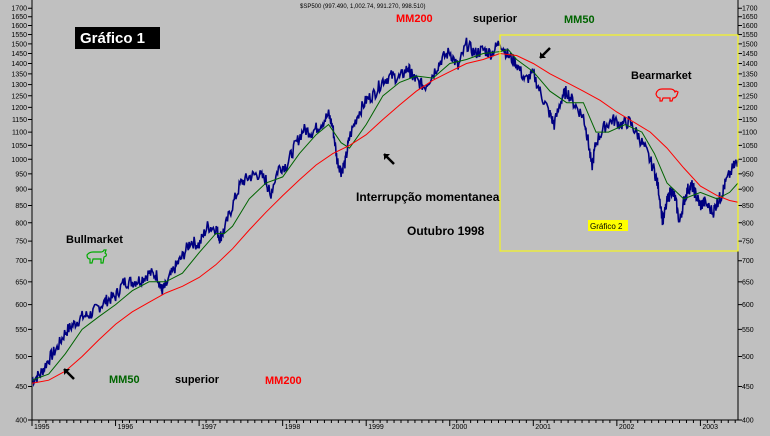  What do you see at coordinates (460, 427) in the screenshot?
I see `x-tick-label: 2000` at bounding box center [460, 427].